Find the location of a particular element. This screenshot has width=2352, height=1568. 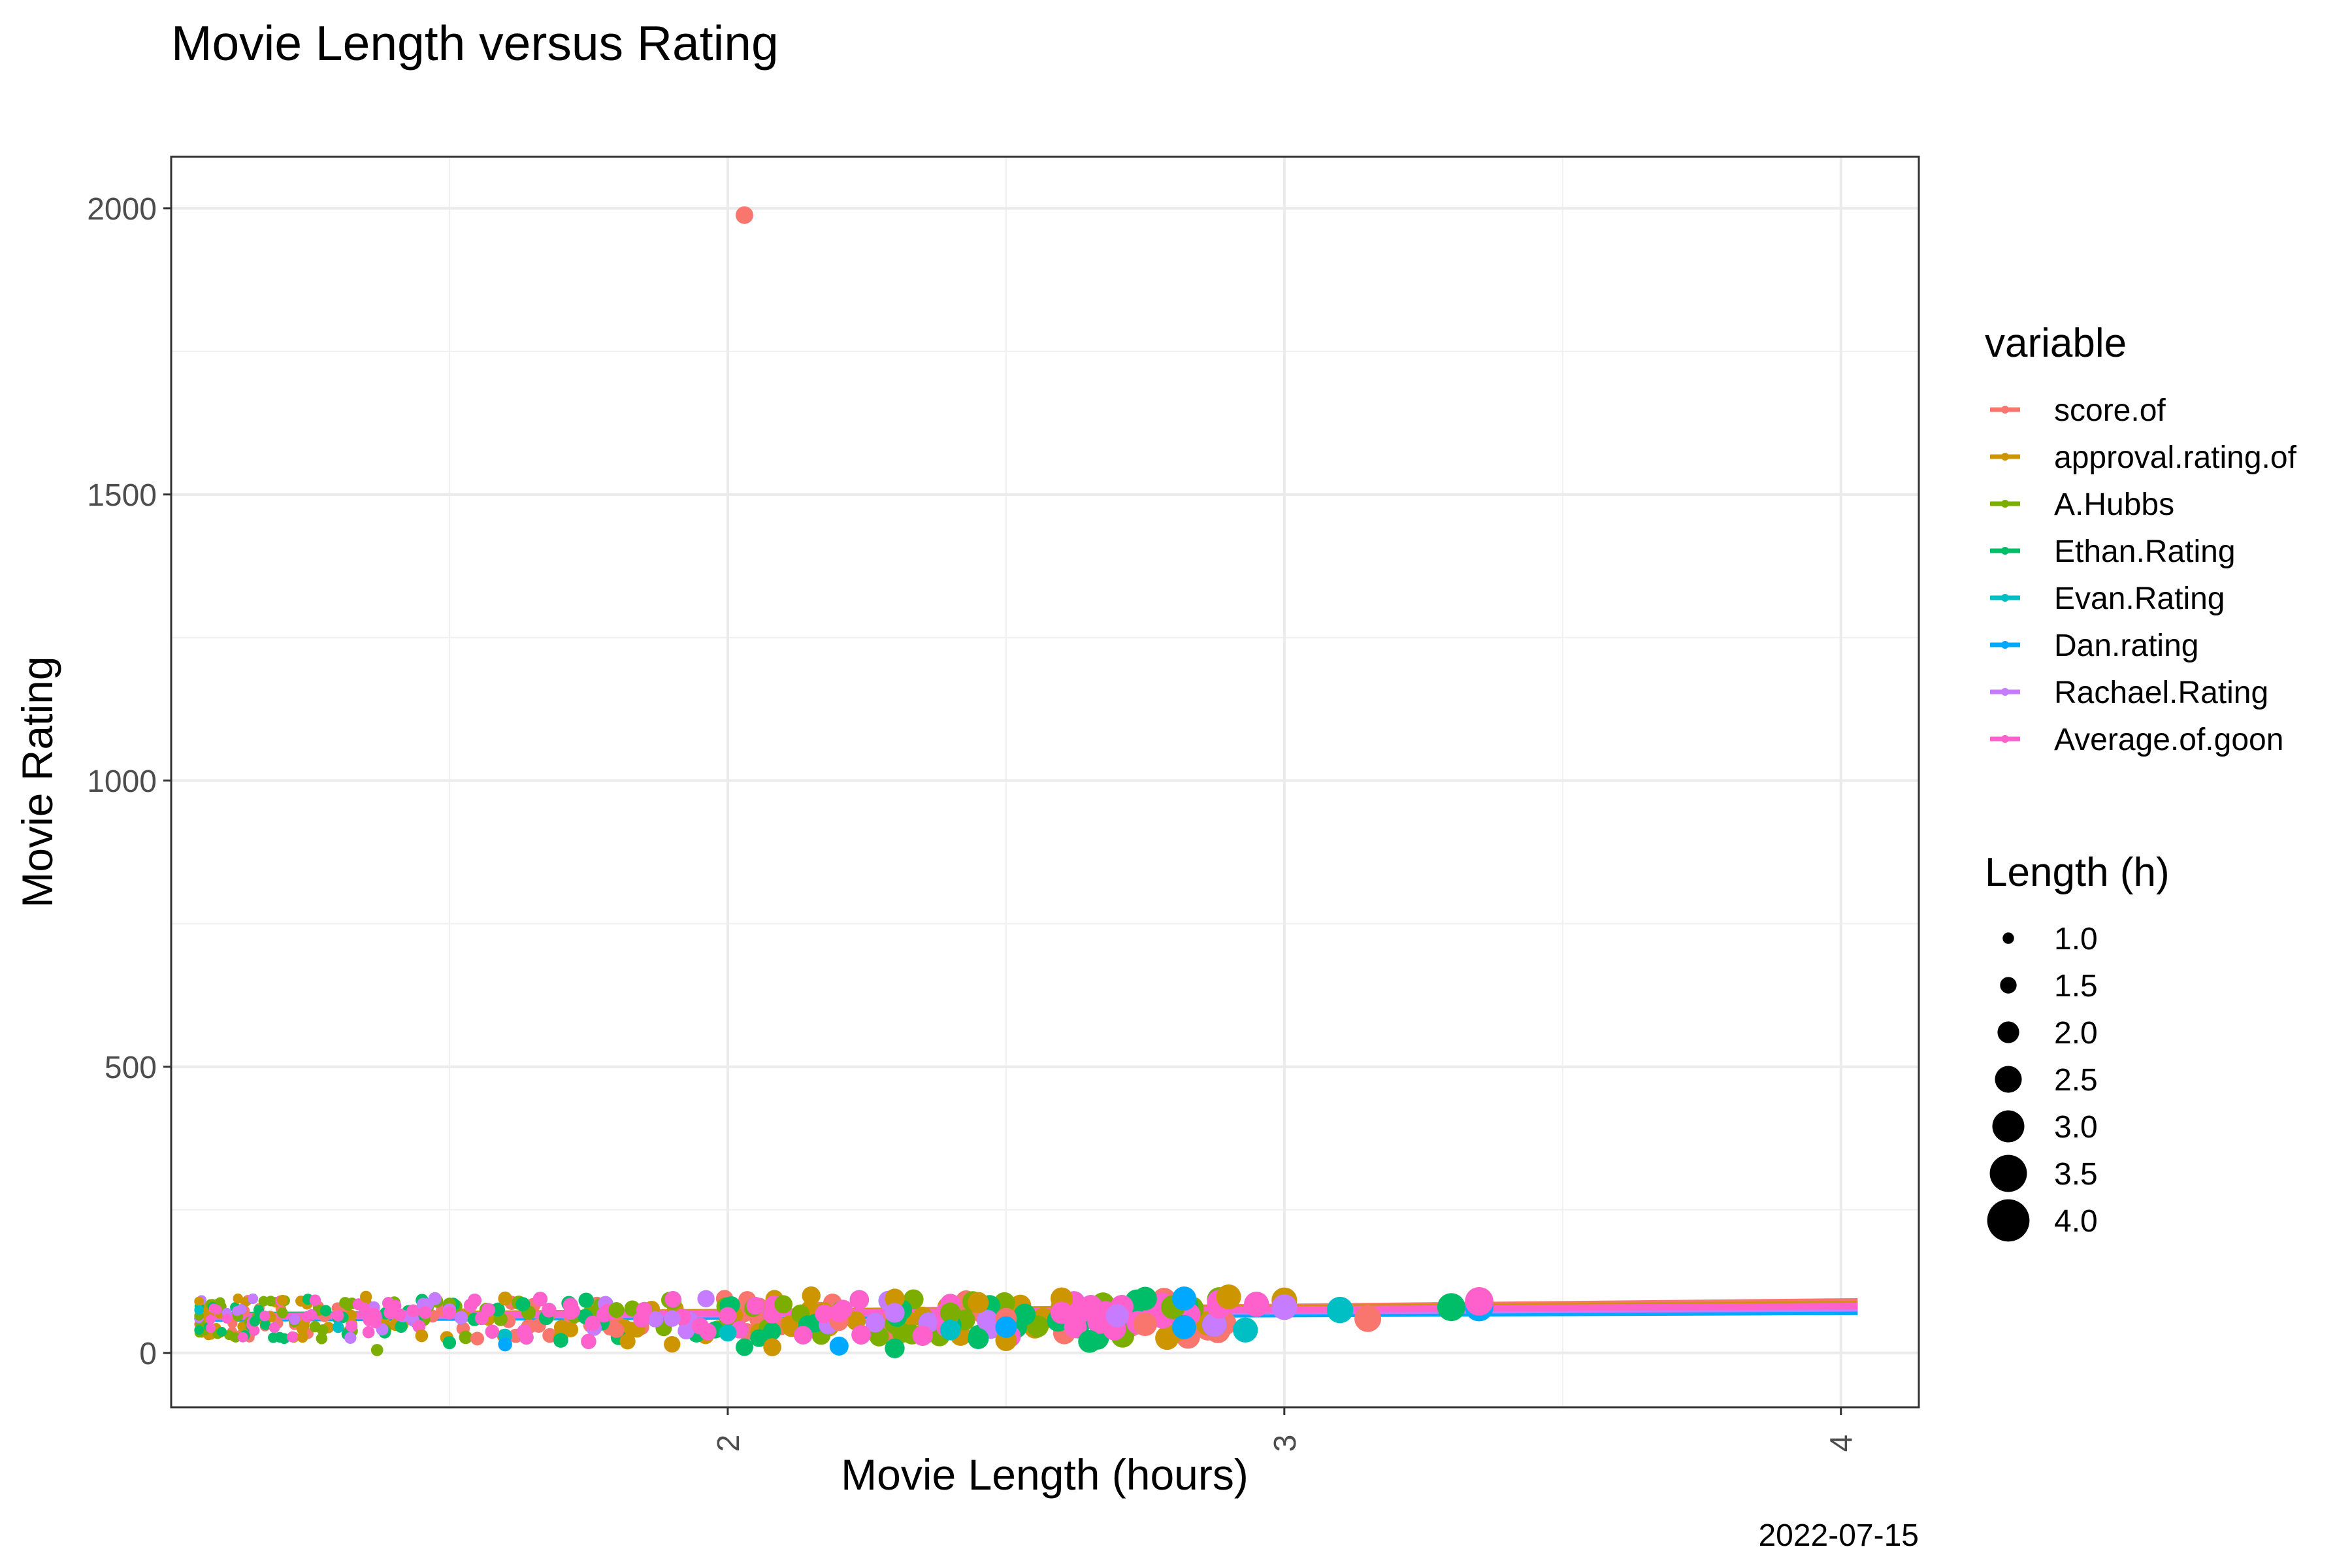

size-legend: Length (h) 1.0 1.5 2.0 2.5 3.0 3.5 4.0 is located at coordinates (2077, 1046).